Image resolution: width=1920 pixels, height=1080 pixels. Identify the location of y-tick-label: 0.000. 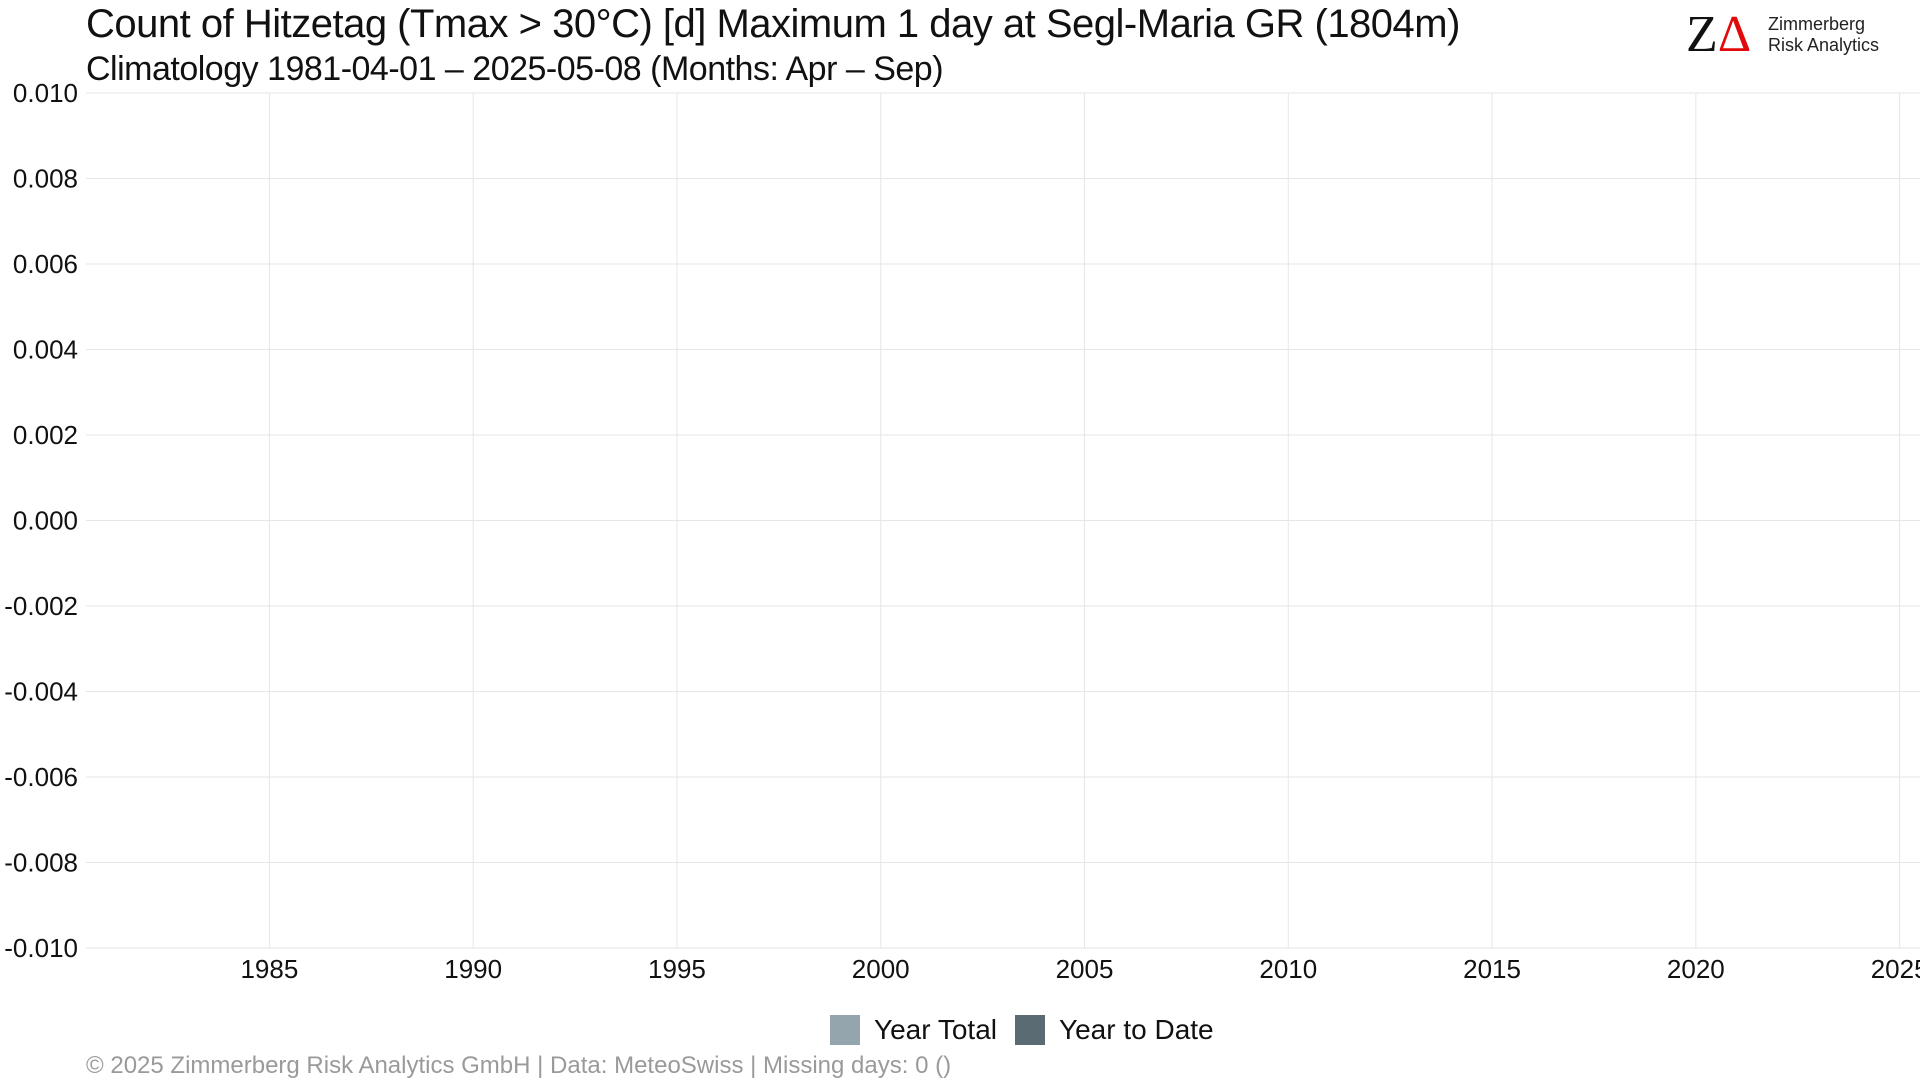
(45, 521).